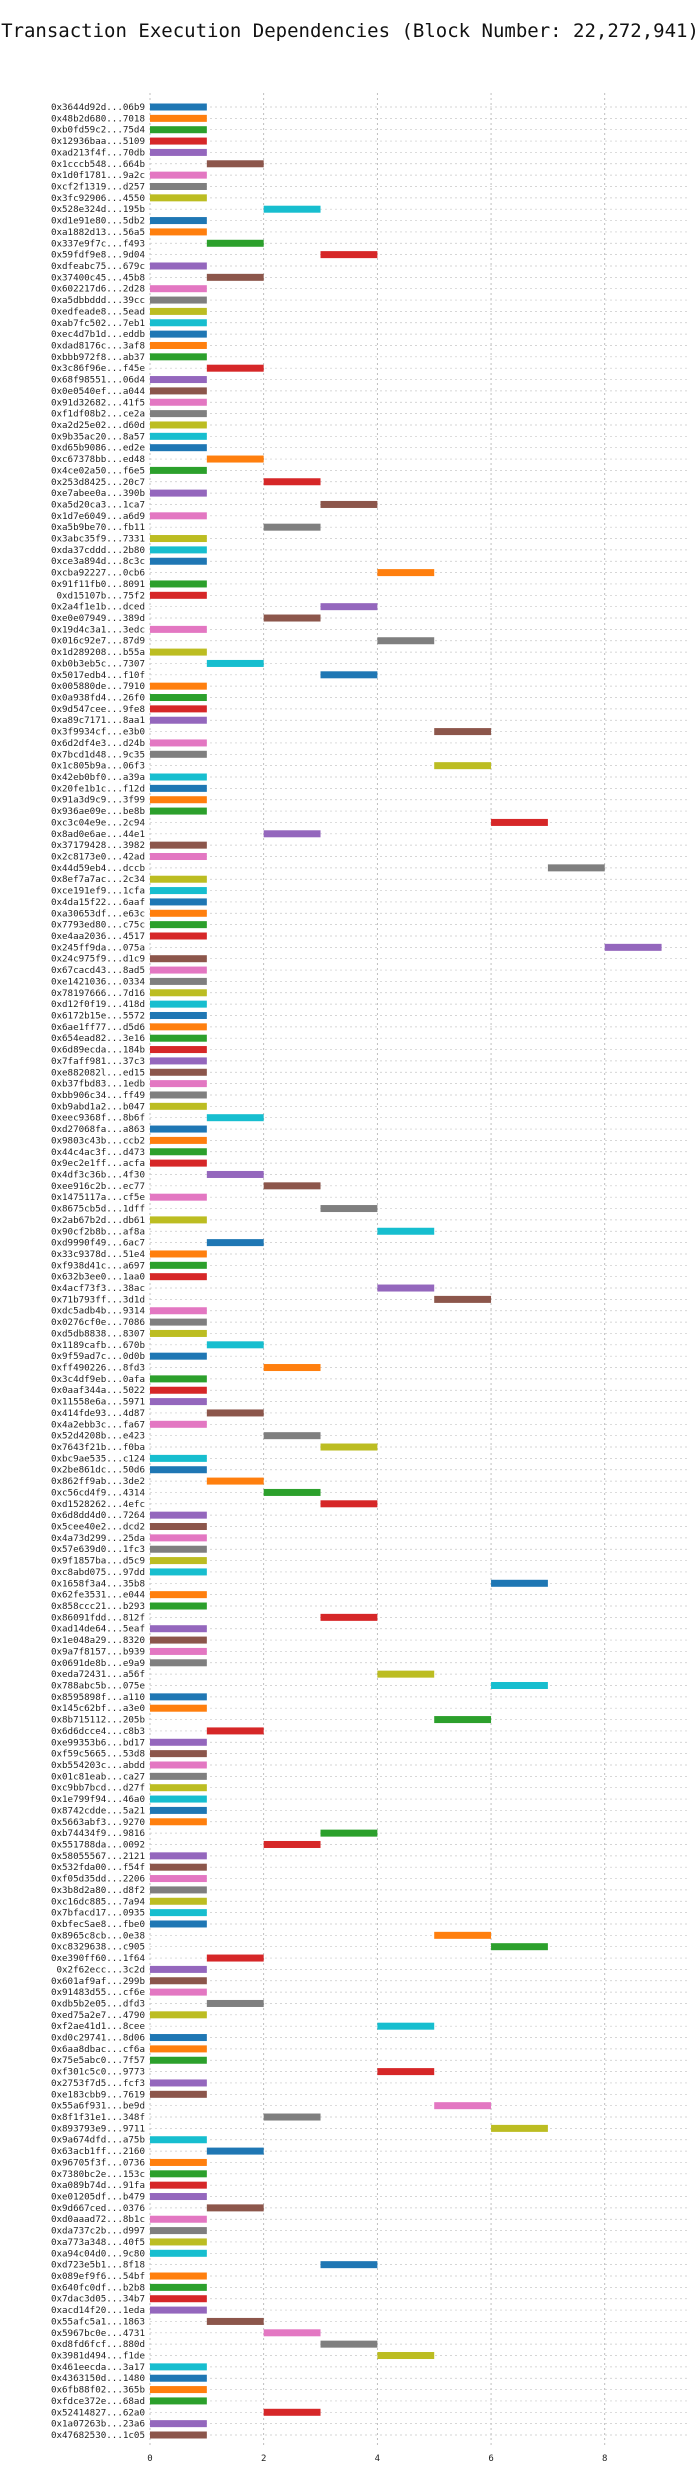 This screenshot has width=700, height=2472. What do you see at coordinates (98, 2026) in the screenshot?
I see `tx-hash-label: 0xf2ae41d1...8cee` at bounding box center [98, 2026].